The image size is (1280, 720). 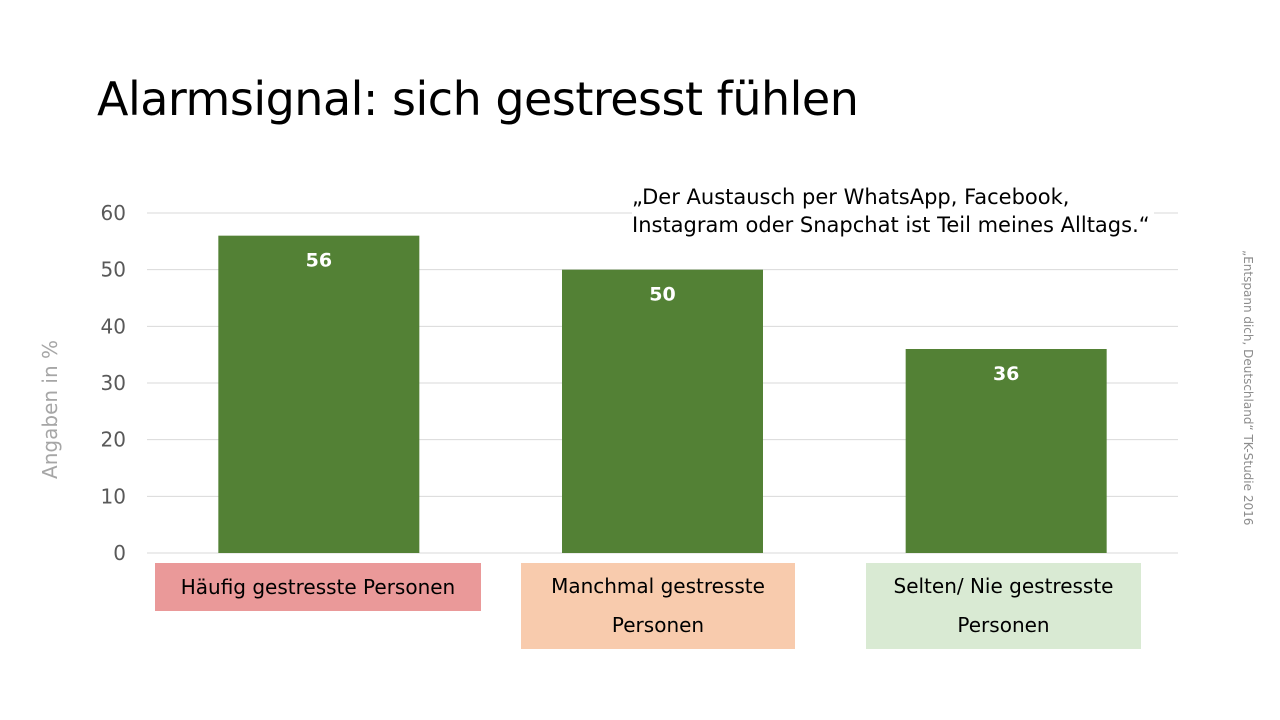 What do you see at coordinates (478, 99) in the screenshot?
I see `slide-title: Alarmsignal: sich gestresst fühlen` at bounding box center [478, 99].